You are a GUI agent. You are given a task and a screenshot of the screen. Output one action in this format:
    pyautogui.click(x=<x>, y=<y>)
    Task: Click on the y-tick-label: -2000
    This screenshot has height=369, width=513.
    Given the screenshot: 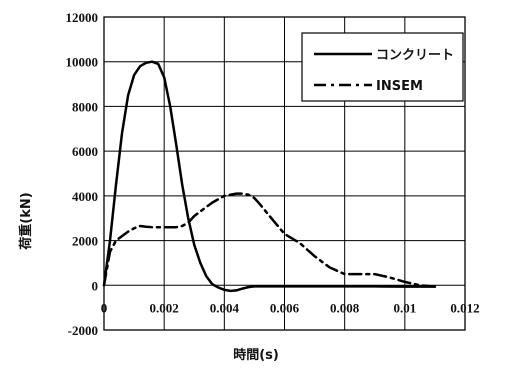 What is the action you would take?
    pyautogui.click(x=83, y=330)
    